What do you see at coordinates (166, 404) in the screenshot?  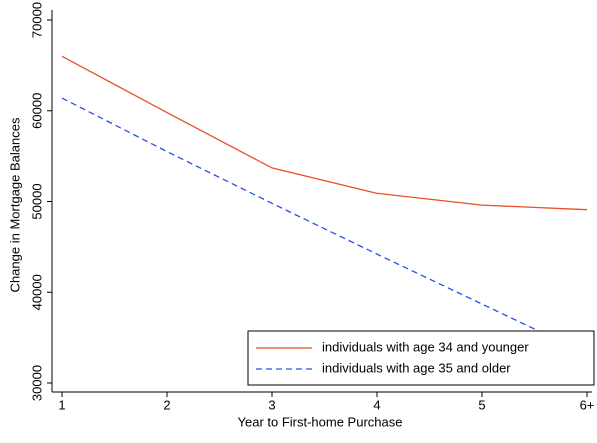 I see `x-tick-label: 2` at bounding box center [166, 404].